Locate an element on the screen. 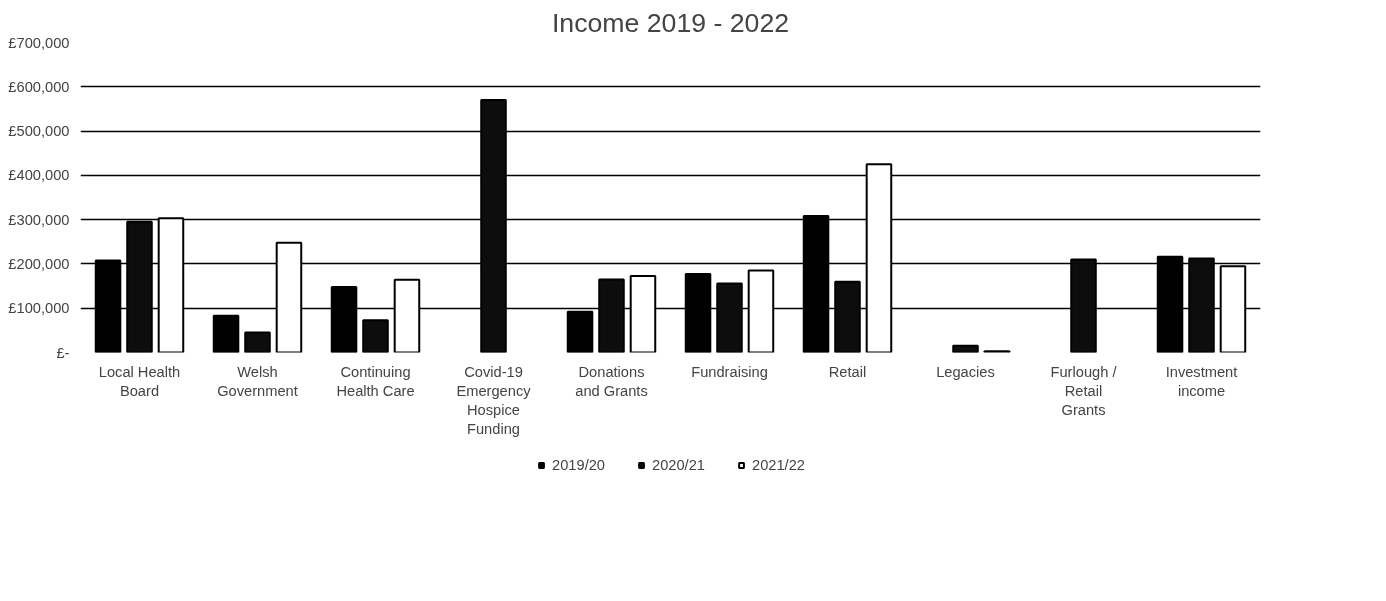 The width and height of the screenshot is (1386, 601). y-tick-label: £700,000 is located at coordinates (39, 42).